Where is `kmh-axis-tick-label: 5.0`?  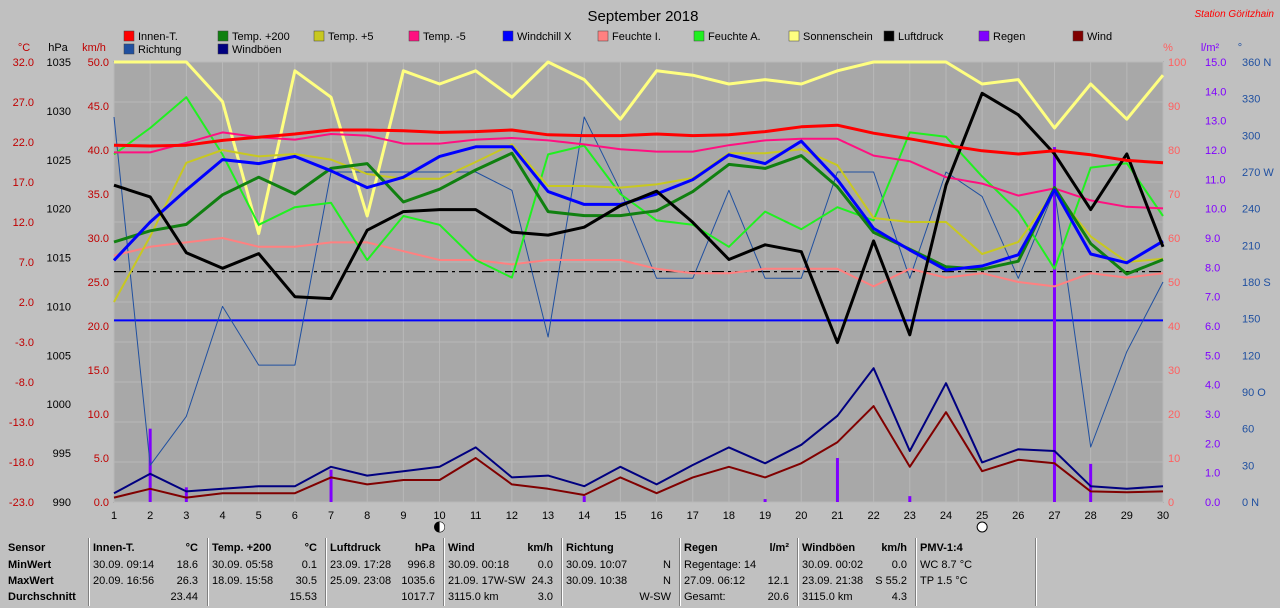 kmh-axis-tick-label: 5.0 is located at coordinates (101, 459).